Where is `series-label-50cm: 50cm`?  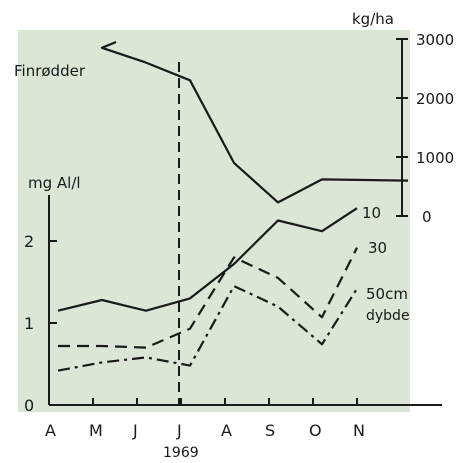 series-label-50cm: 50cm is located at coordinates (387, 294).